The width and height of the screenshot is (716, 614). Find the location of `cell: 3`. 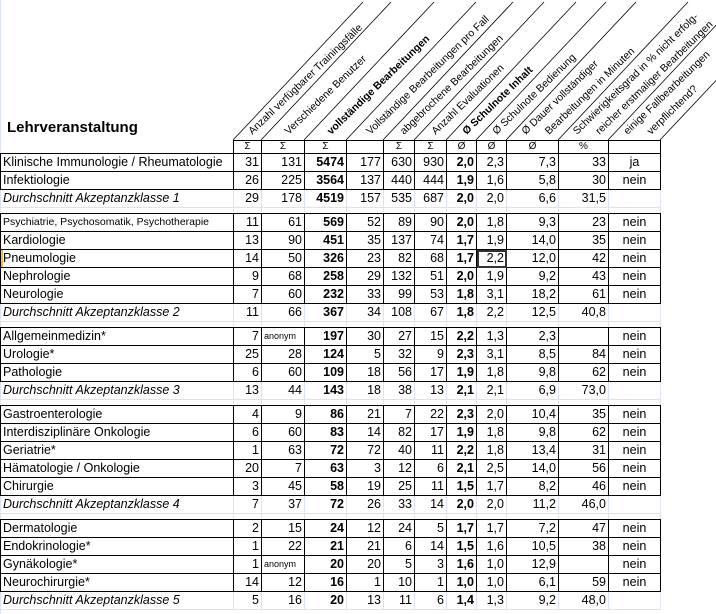

cell: 3 is located at coordinates (365, 468).